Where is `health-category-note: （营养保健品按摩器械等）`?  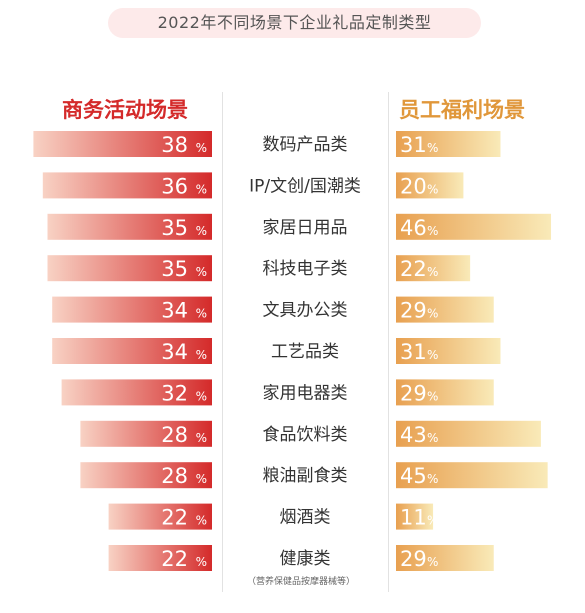
health-category-note: （营养保健品按摩器械等） is located at coordinates (300, 582).